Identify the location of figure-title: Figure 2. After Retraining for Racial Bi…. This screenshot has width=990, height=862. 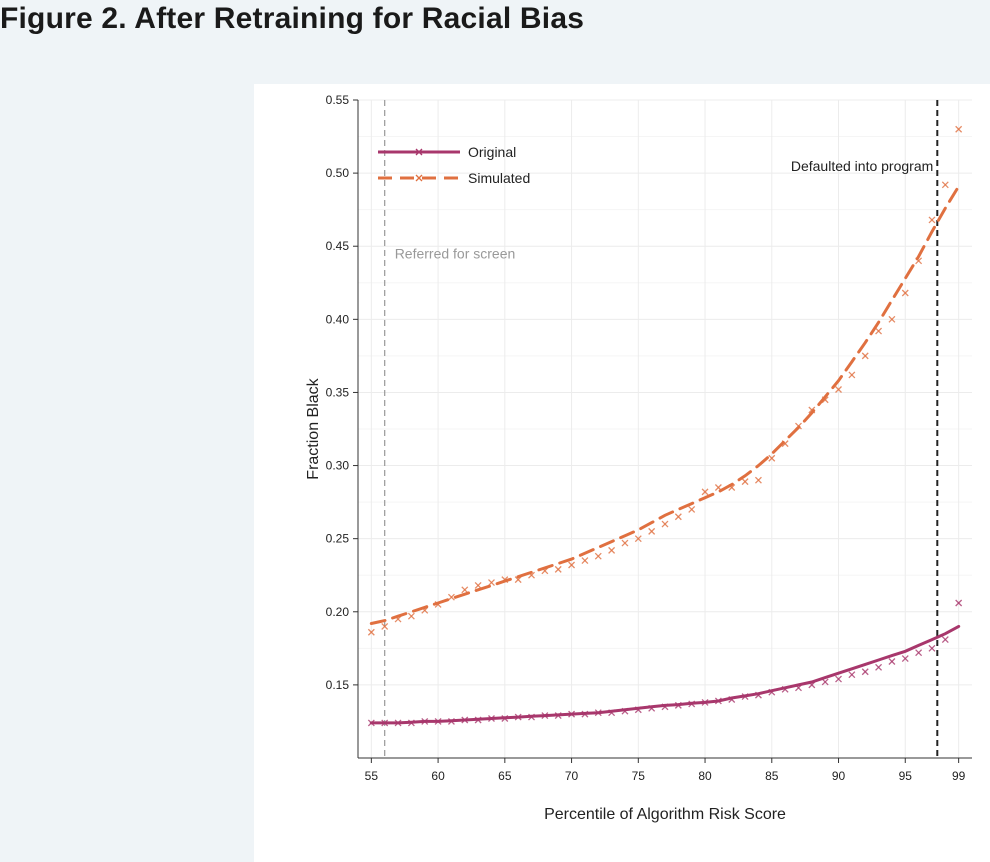
(292, 18).